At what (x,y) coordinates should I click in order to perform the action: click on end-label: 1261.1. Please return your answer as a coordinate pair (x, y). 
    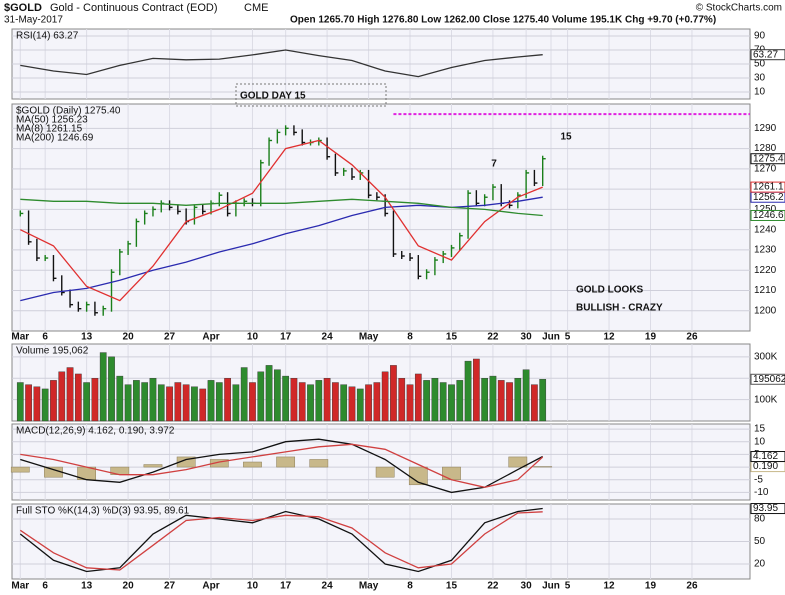
    Looking at the image, I should click on (768, 187).